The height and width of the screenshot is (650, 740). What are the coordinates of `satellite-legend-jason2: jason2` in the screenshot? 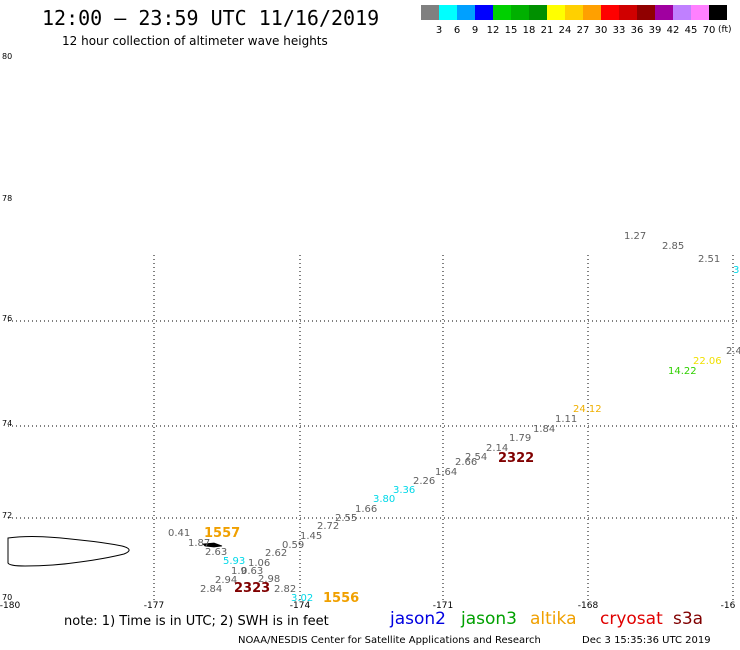 It's located at (418, 619).